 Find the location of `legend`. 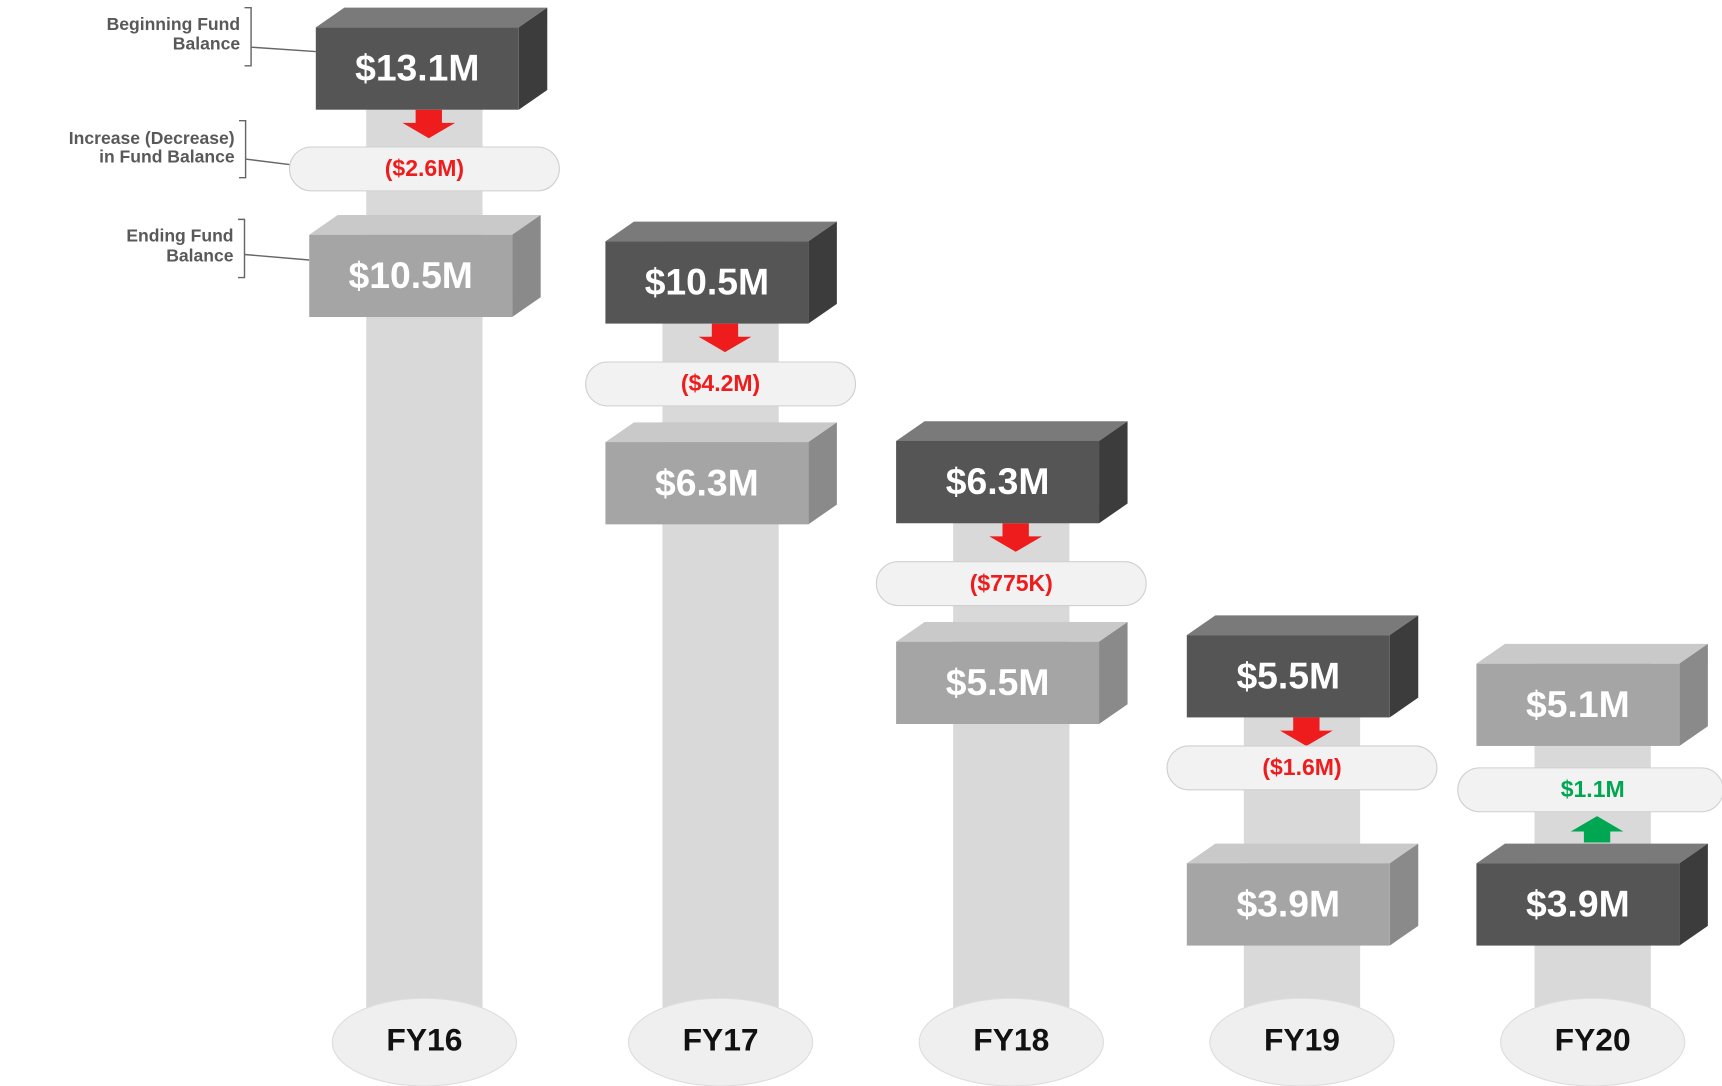

legend is located at coordinates (276, 142).